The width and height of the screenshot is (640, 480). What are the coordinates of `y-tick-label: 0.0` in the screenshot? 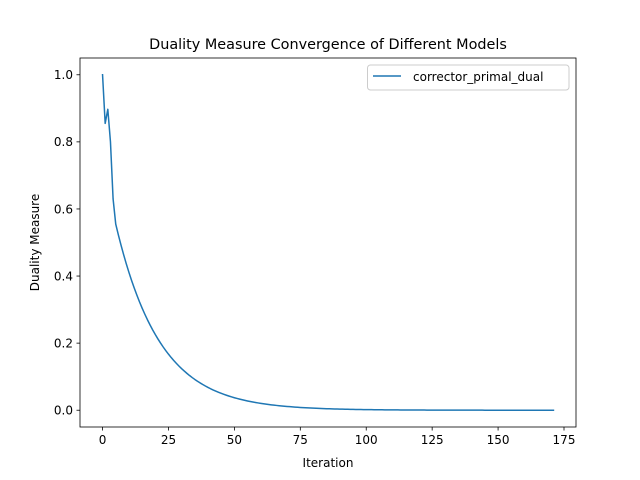 It's located at (63, 411).